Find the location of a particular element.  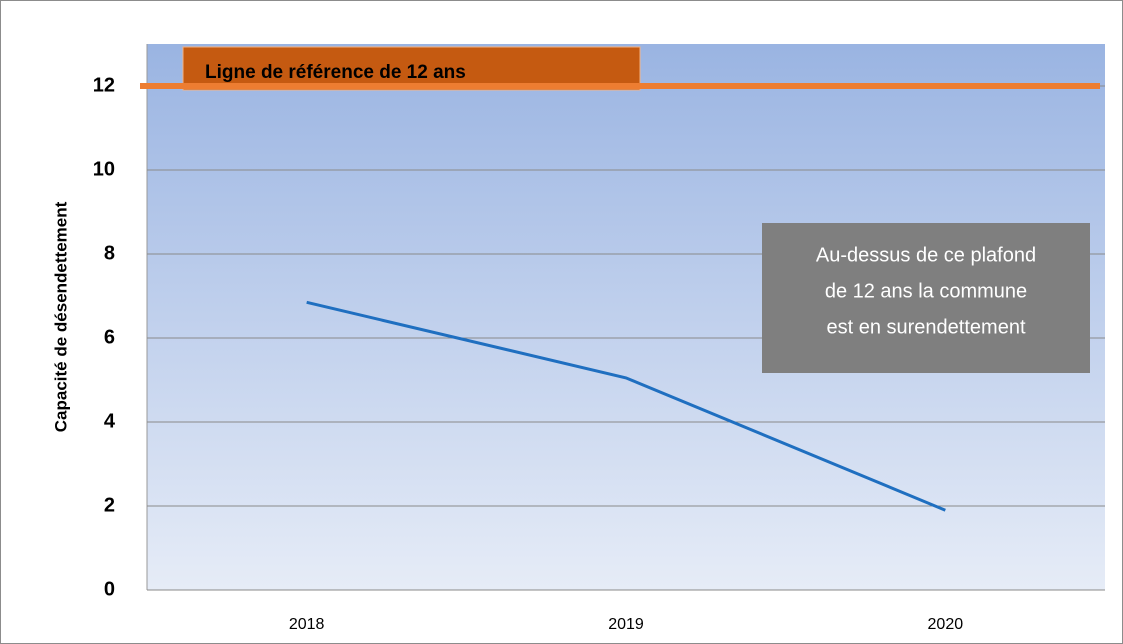

annotation-text: de 12 ans la commune is located at coordinates (926, 291).